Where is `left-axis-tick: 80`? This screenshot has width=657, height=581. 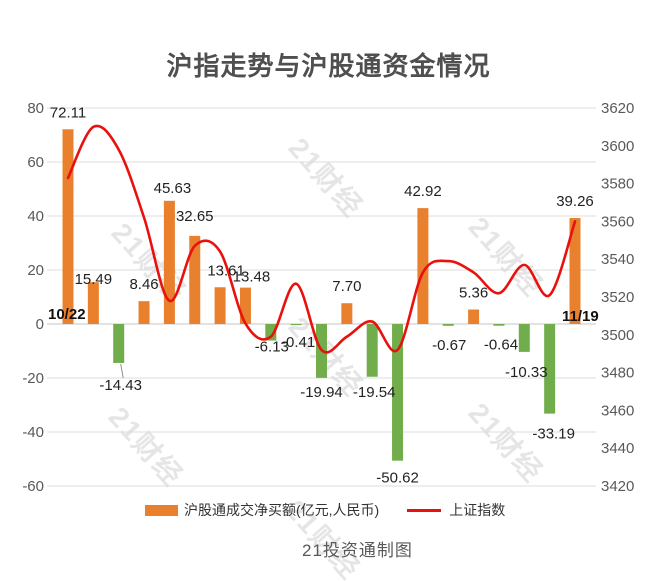 left-axis-tick: 80 is located at coordinates (35, 108).